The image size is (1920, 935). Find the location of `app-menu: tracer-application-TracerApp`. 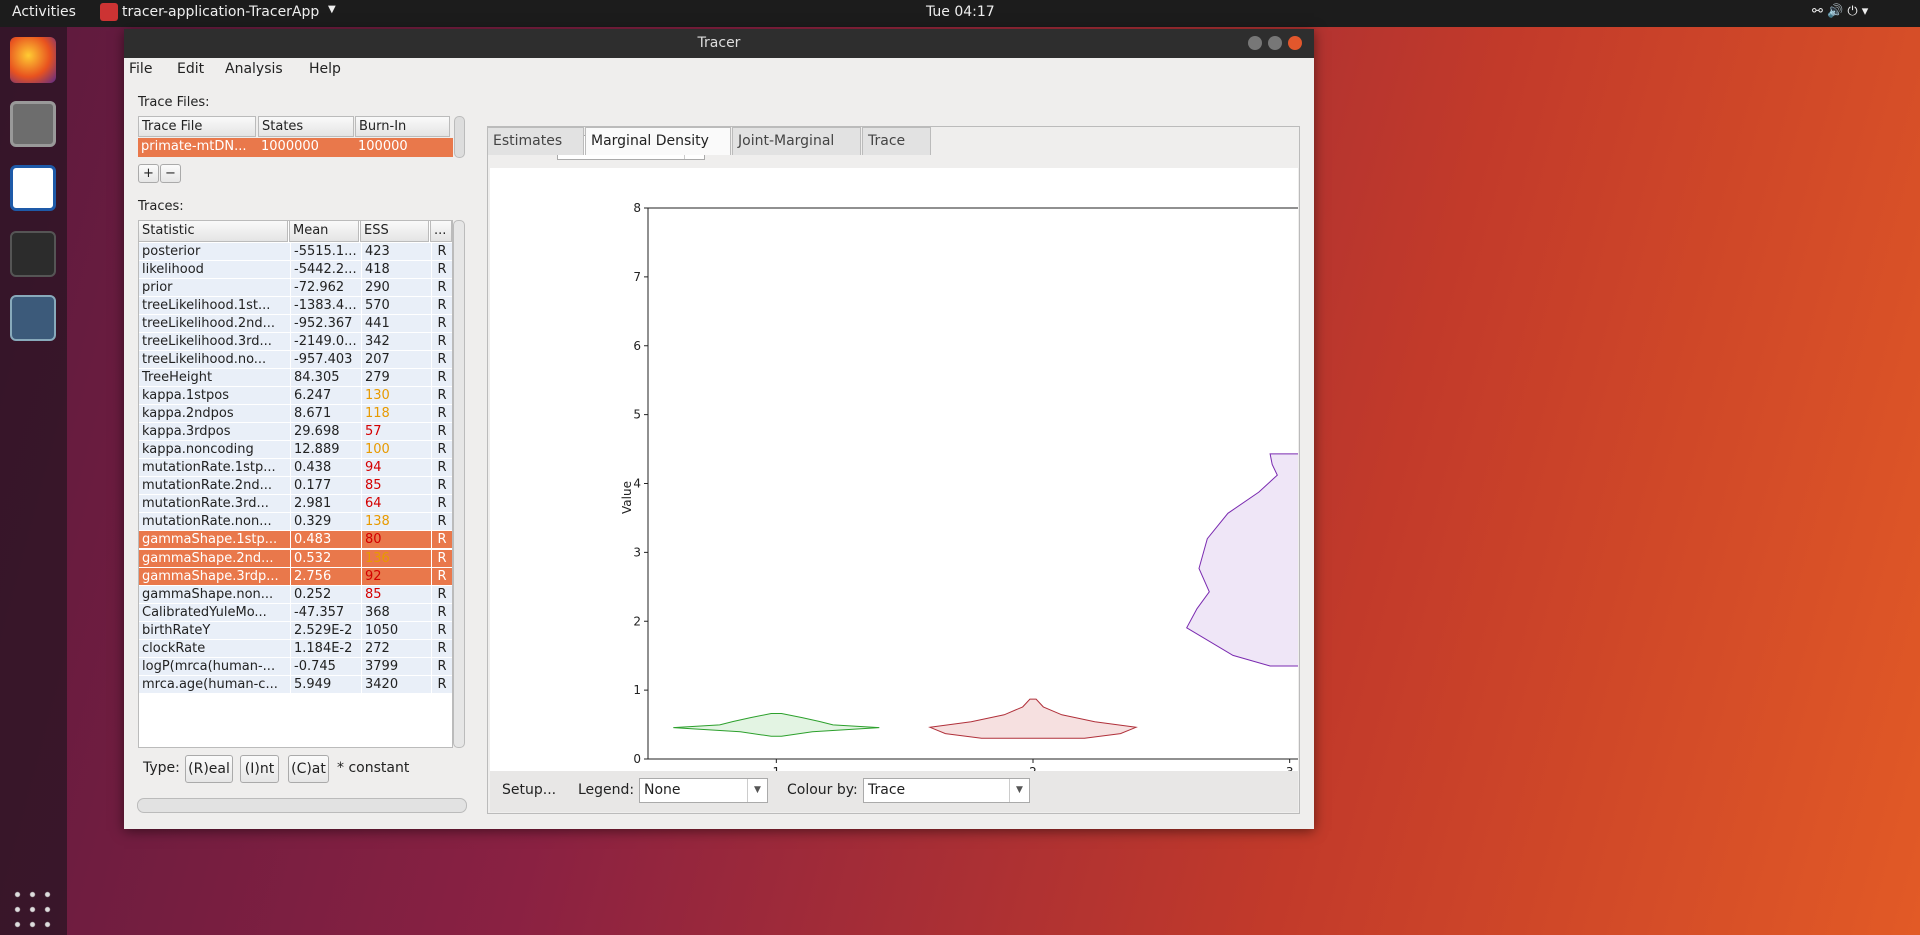

app-menu: tracer-application-TracerApp is located at coordinates (221, 12).